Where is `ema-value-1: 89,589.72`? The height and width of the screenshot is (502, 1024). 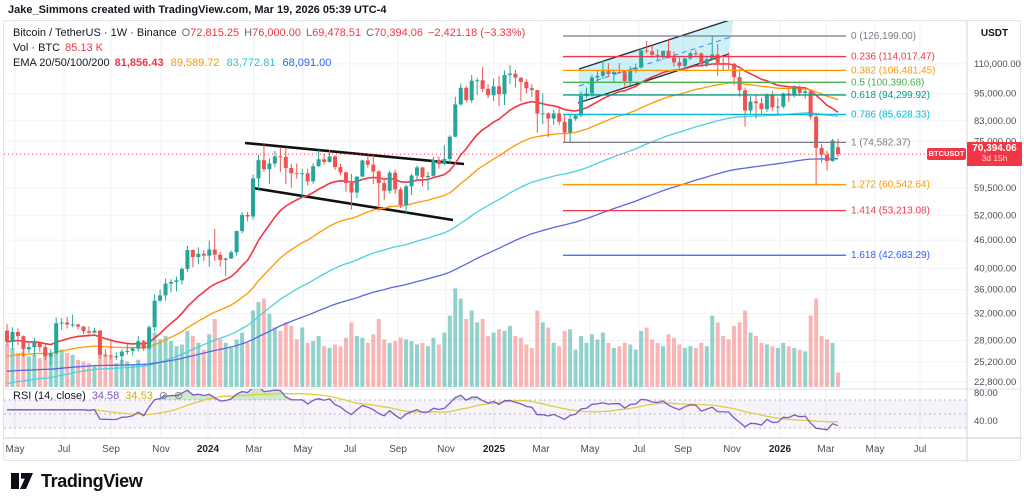 ema-value-1: 89,589.72 is located at coordinates (195, 63).